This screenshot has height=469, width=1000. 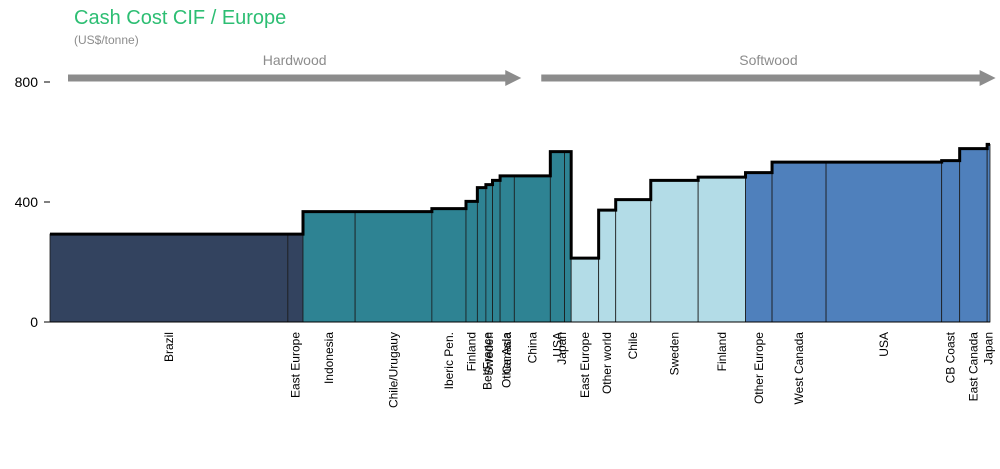 What do you see at coordinates (106, 40) in the screenshot?
I see `chart-subtitle: (US$/tonne)` at bounding box center [106, 40].